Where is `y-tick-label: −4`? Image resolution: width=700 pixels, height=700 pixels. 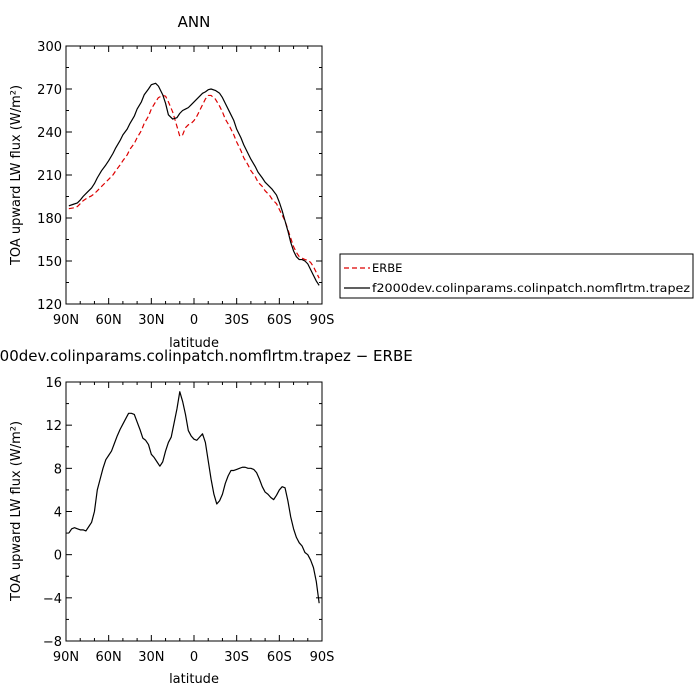 y-tick-label: −4 is located at coordinates (52, 599).